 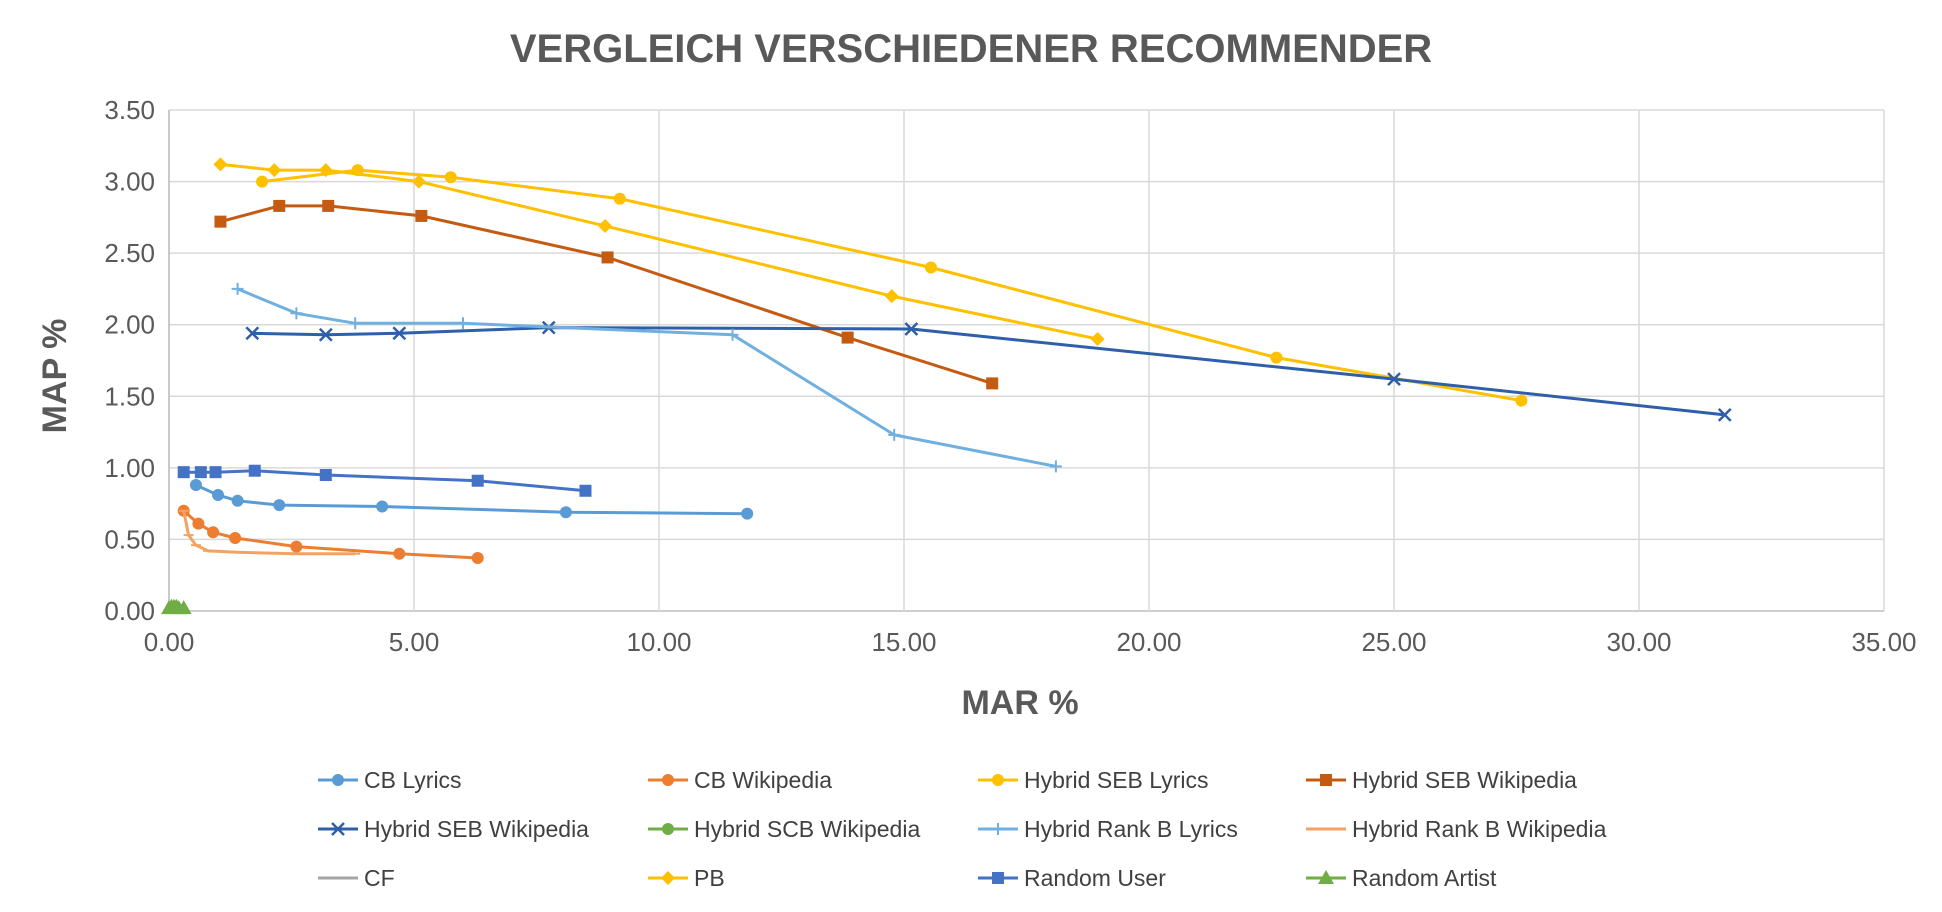 I want to click on legend-label: Random Artist, so click(x=1424, y=878).